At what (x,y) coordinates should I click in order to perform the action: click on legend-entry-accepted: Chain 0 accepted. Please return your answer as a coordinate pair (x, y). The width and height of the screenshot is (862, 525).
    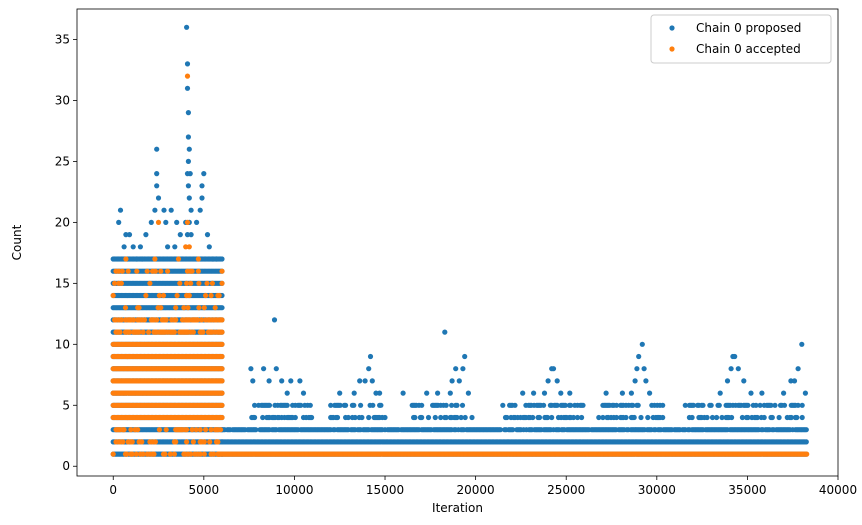
    Looking at the image, I should click on (748, 49).